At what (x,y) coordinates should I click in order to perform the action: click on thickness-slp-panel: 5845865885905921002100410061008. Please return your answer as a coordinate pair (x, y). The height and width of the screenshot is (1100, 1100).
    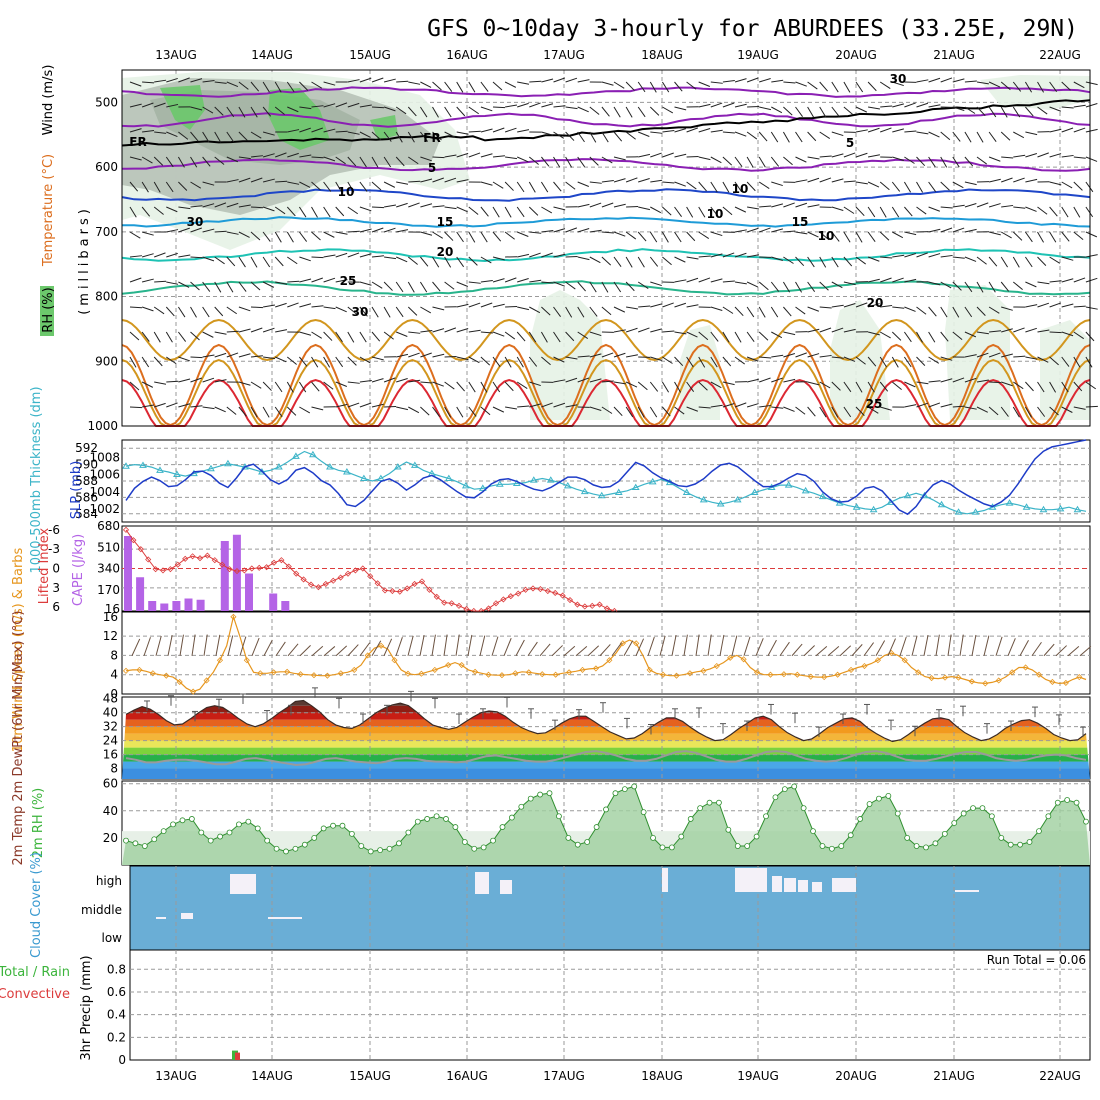
    Looking at the image, I should click on (582, 481).